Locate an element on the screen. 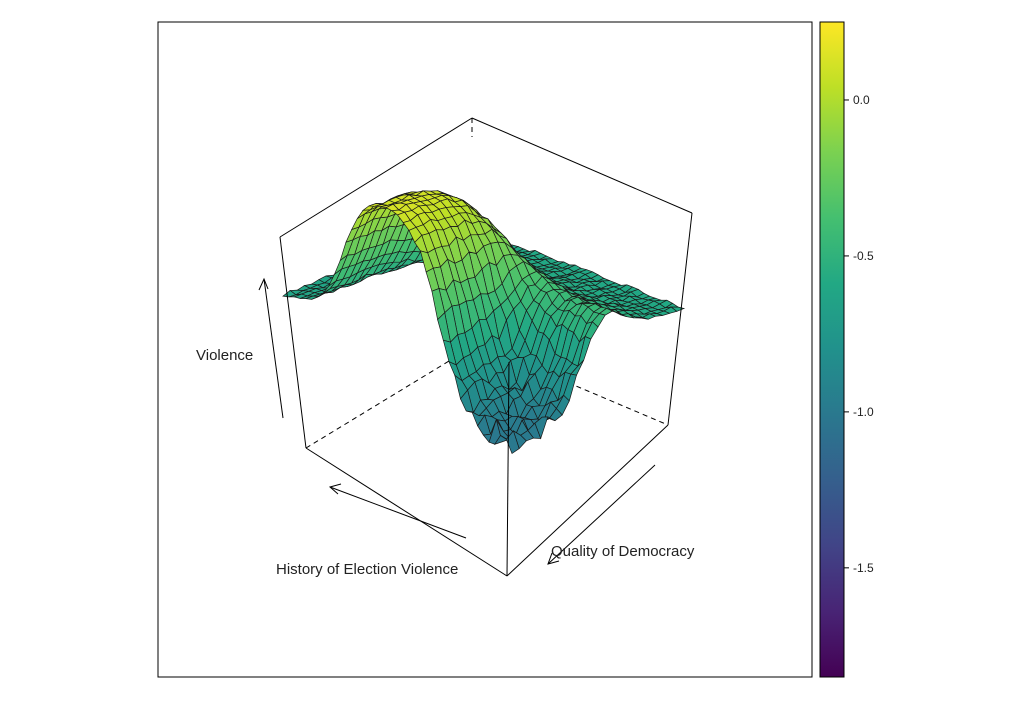 This screenshot has height=702, width=1028. z-axis-label: Violence is located at coordinates (224, 355).